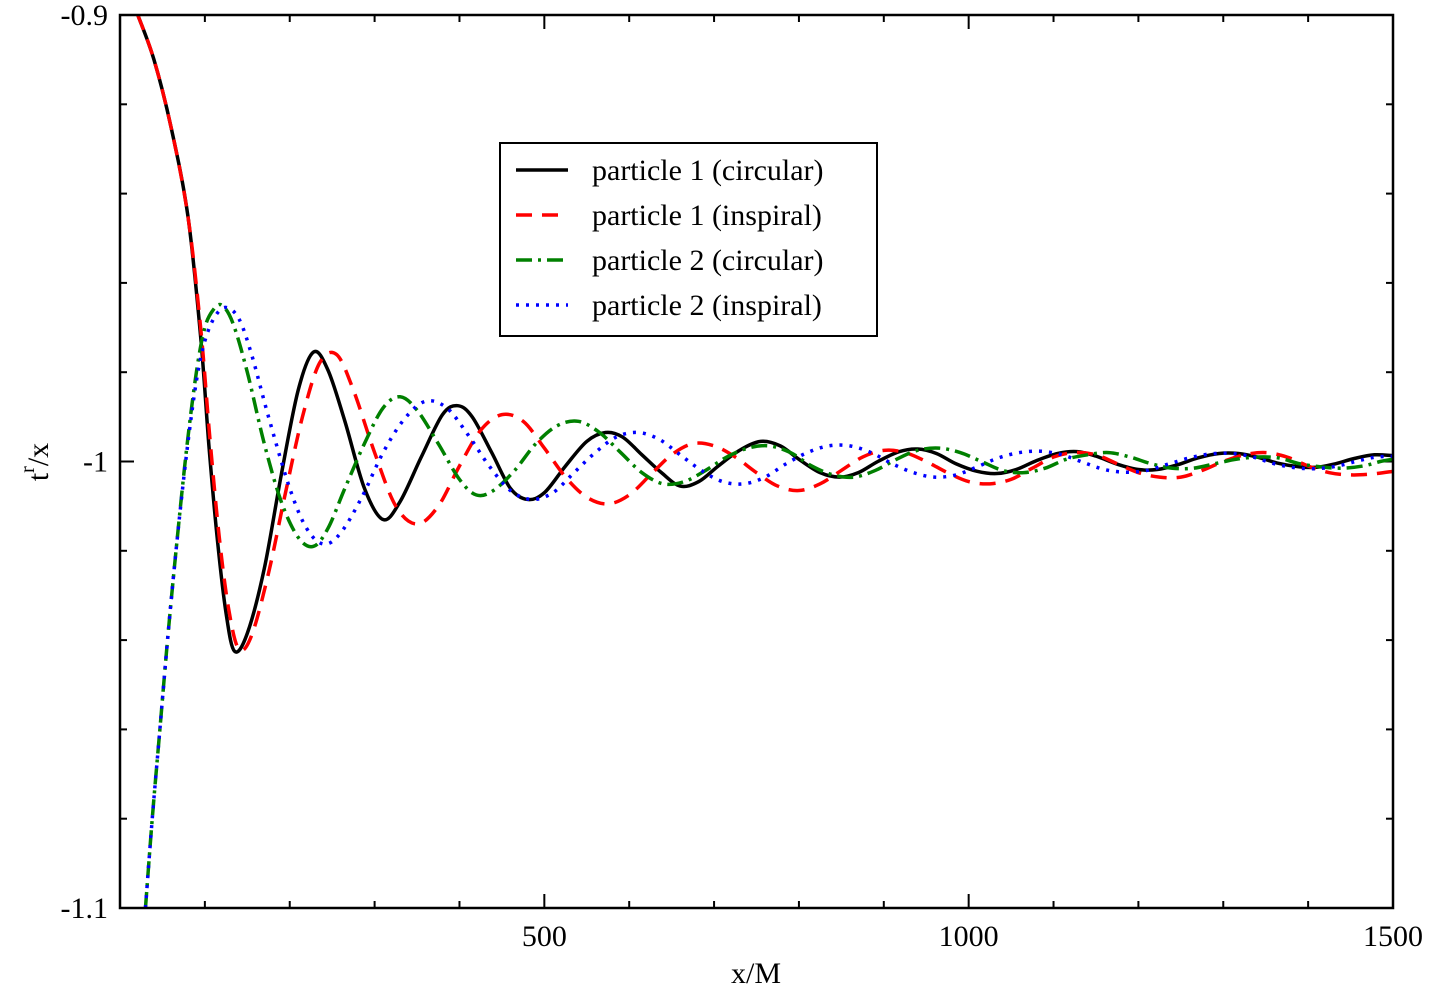 The image size is (1431, 987). What do you see at coordinates (95, 462) in the screenshot?
I see `y-tick-label: -1` at bounding box center [95, 462].